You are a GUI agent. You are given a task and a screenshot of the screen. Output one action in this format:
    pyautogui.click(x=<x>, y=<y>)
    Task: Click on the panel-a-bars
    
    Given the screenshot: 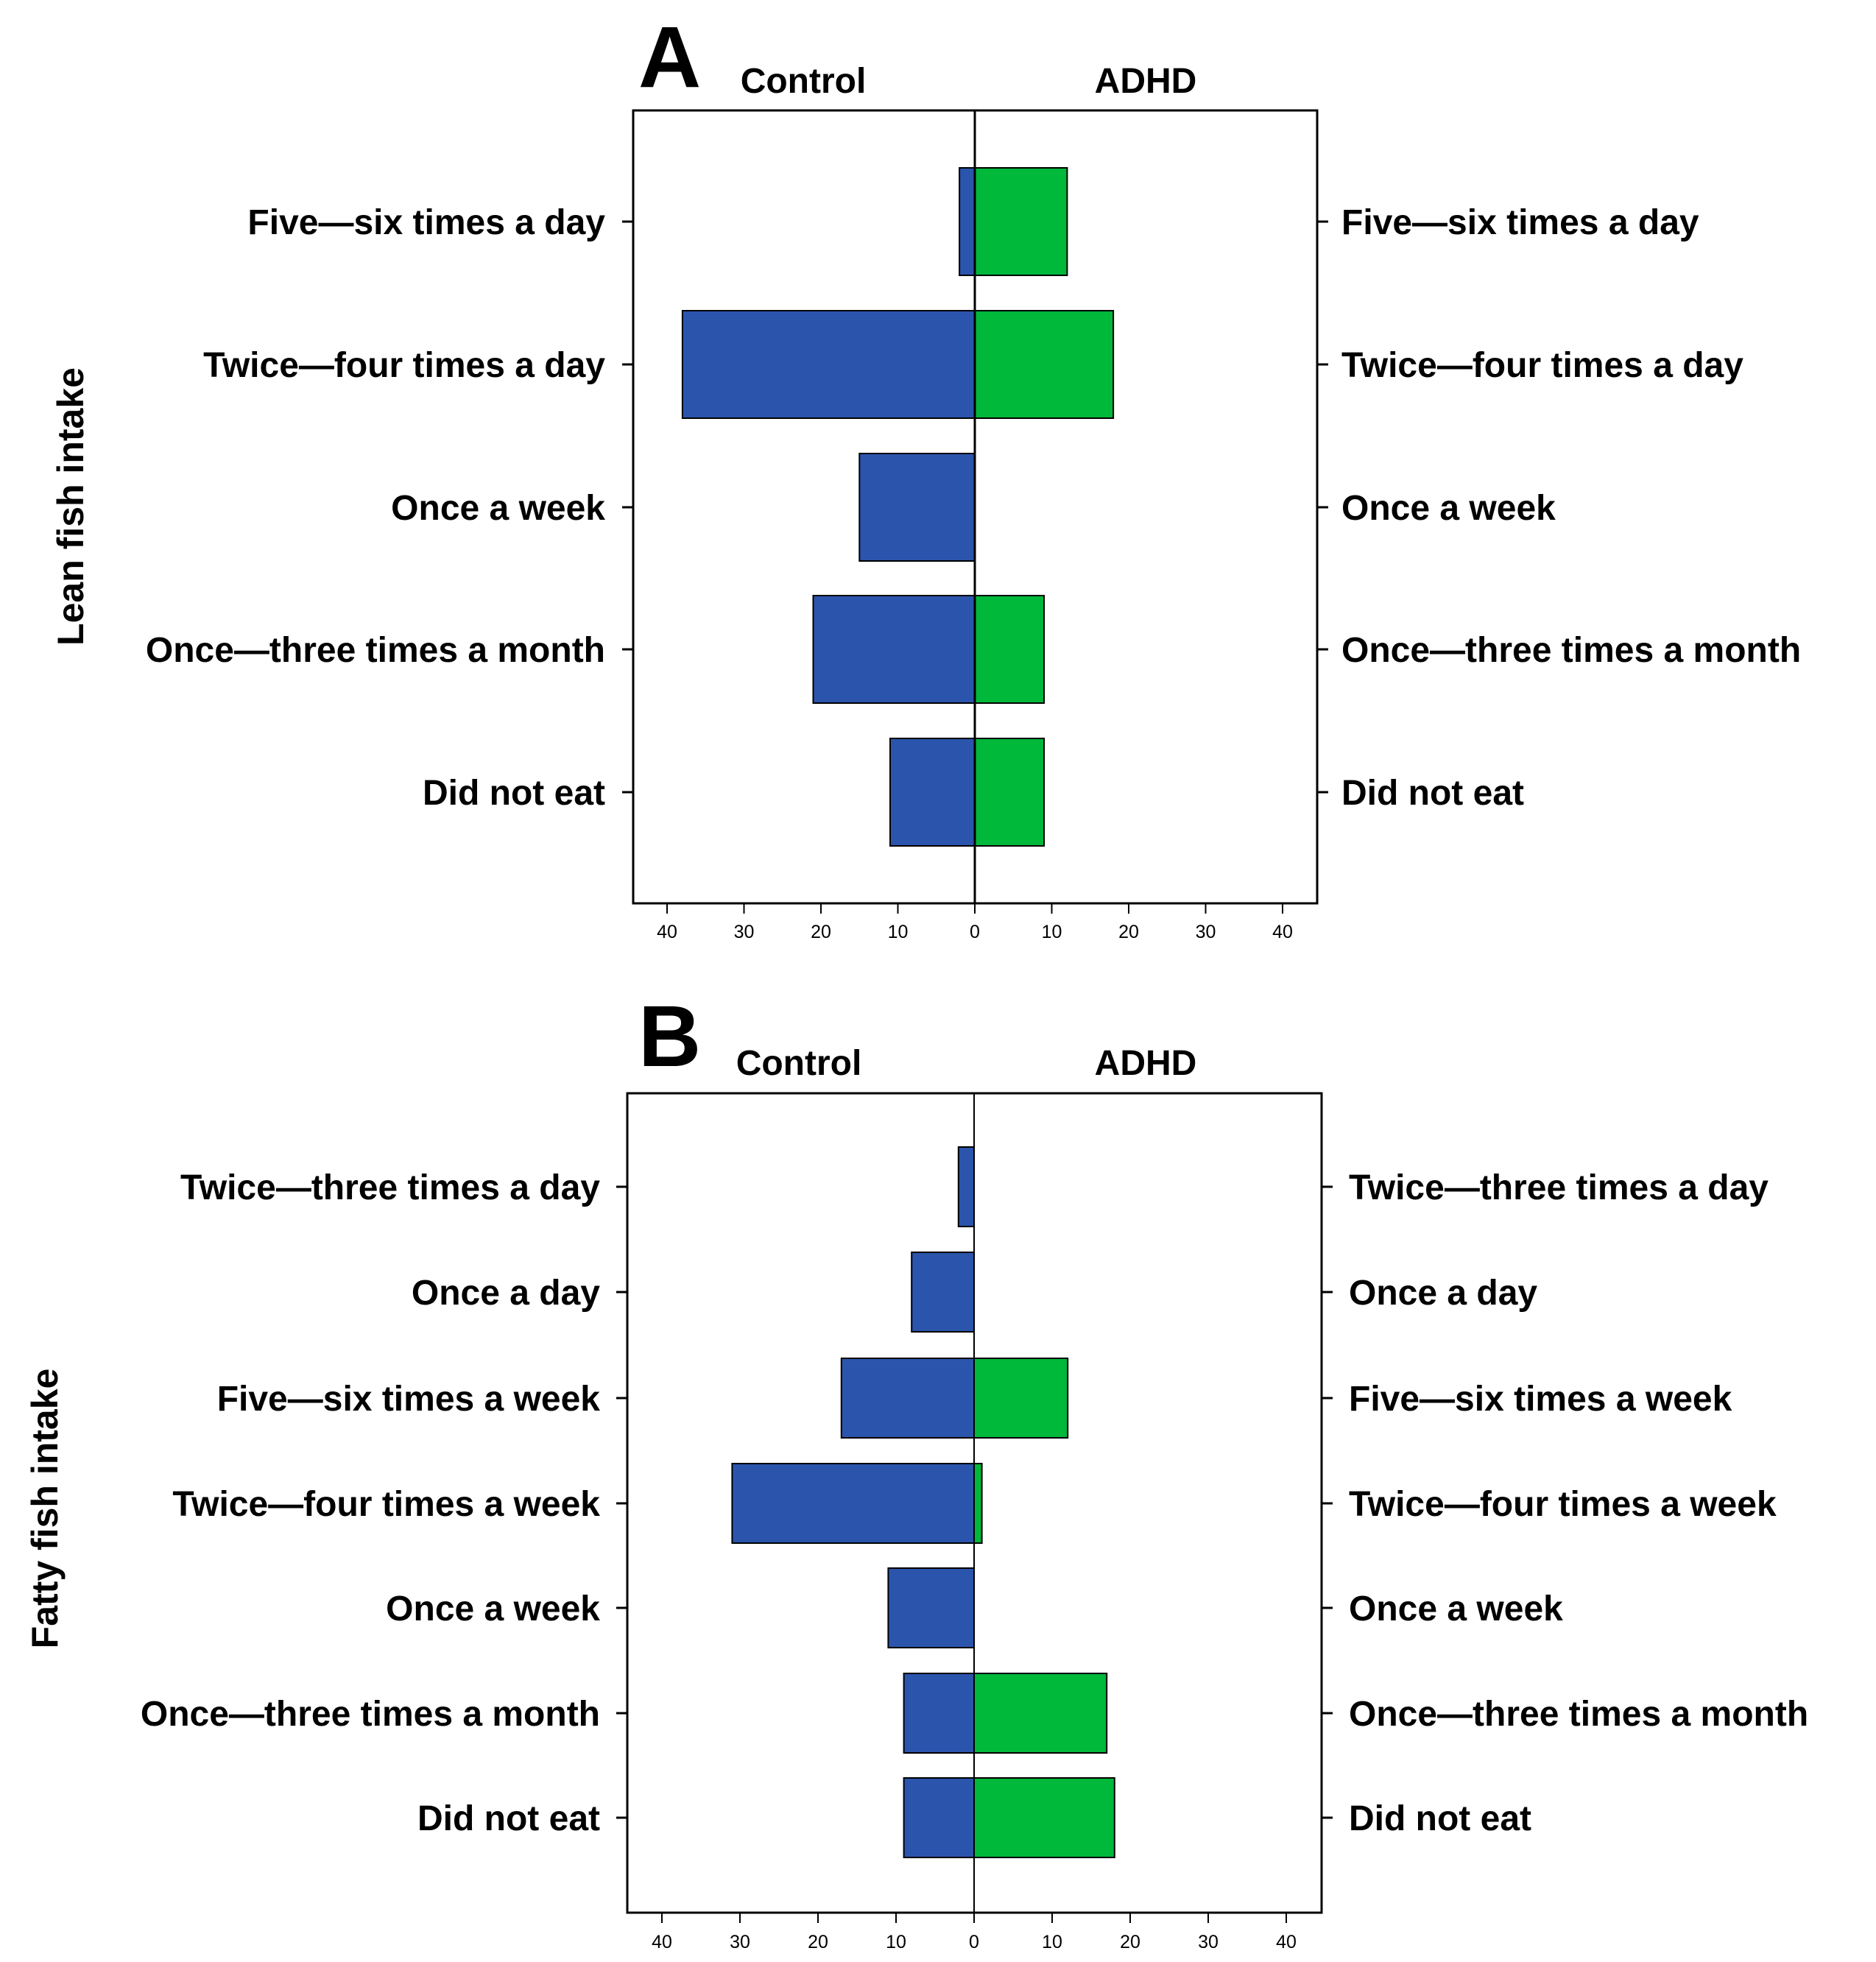 What is the action you would take?
    pyautogui.click(x=898, y=507)
    